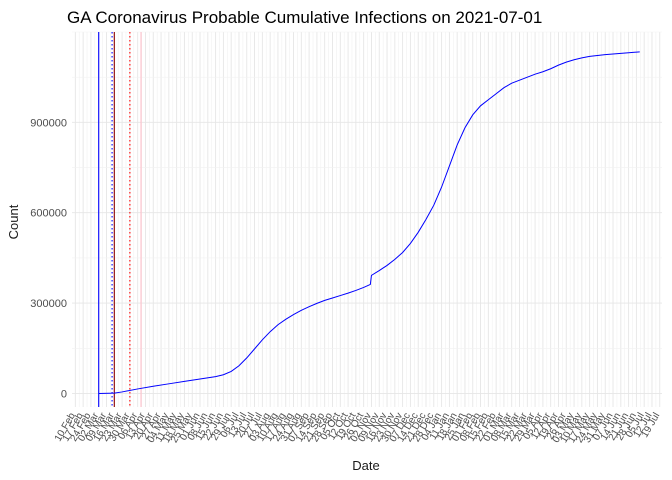 Image resolution: width=672 pixels, height=480 pixels. I want to click on y-tick-label: 600000, so click(48, 214).